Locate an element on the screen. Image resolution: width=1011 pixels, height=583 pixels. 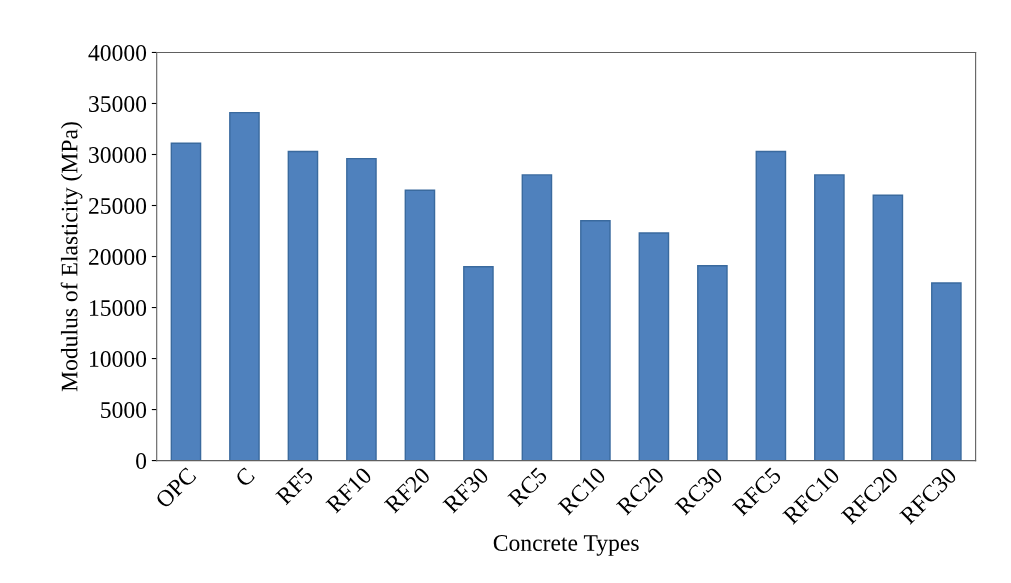
y-tick-label: 40000 is located at coordinates (117, 52).